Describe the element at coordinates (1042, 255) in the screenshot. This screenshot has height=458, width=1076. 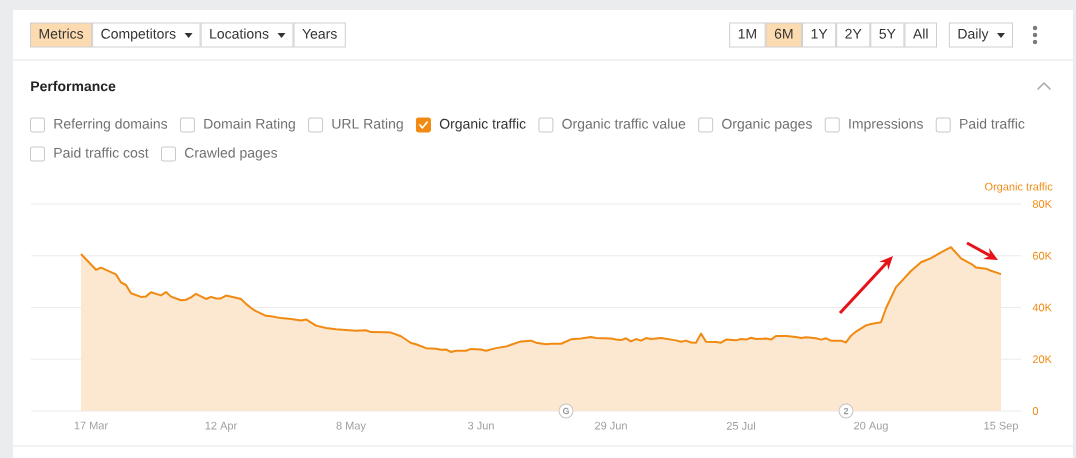
I see `y-tick-label: 60K` at that location.